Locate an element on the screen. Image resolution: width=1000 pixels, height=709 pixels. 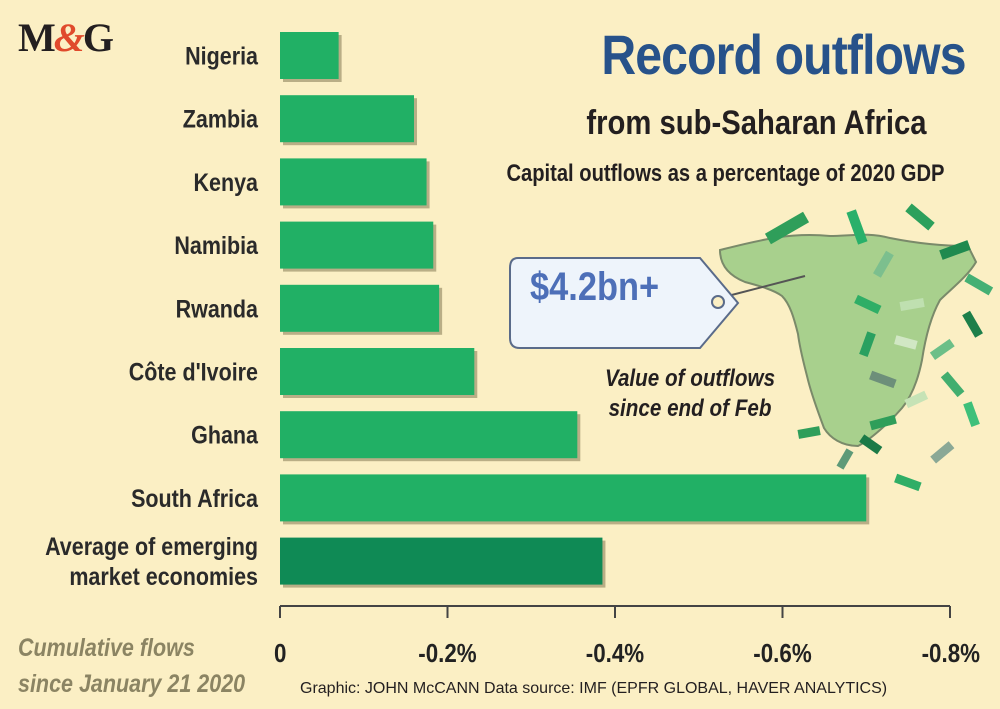
mg-logo: M&G is located at coordinates (66, 37).